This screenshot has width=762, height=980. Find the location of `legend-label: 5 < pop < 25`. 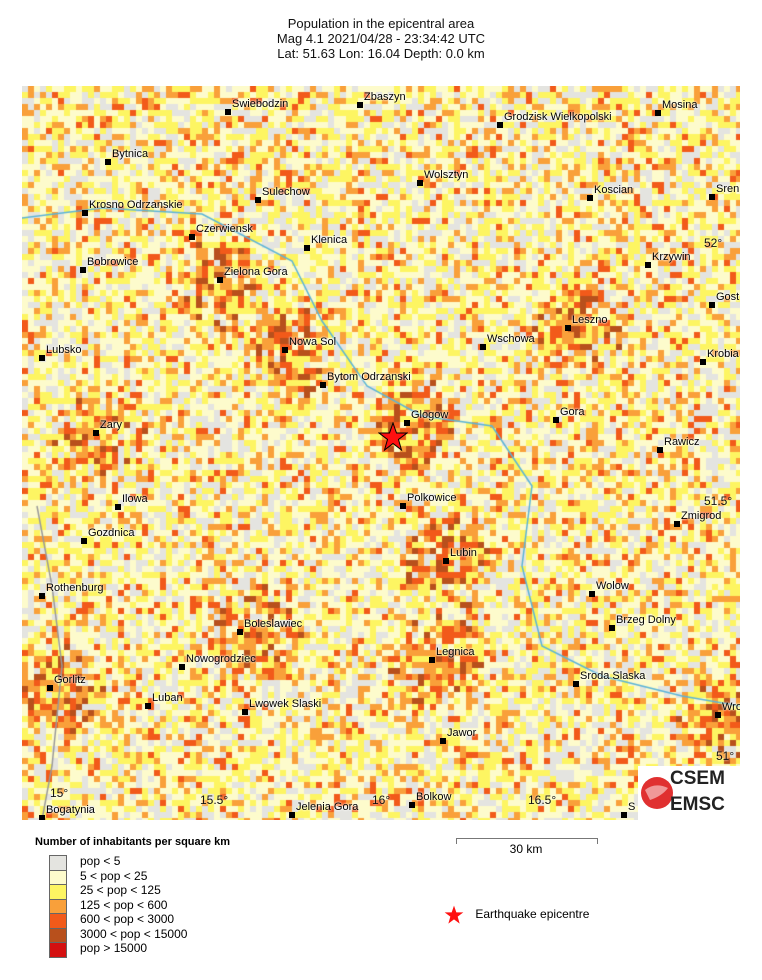

legend-label: 5 < pop < 25 is located at coordinates (114, 875).